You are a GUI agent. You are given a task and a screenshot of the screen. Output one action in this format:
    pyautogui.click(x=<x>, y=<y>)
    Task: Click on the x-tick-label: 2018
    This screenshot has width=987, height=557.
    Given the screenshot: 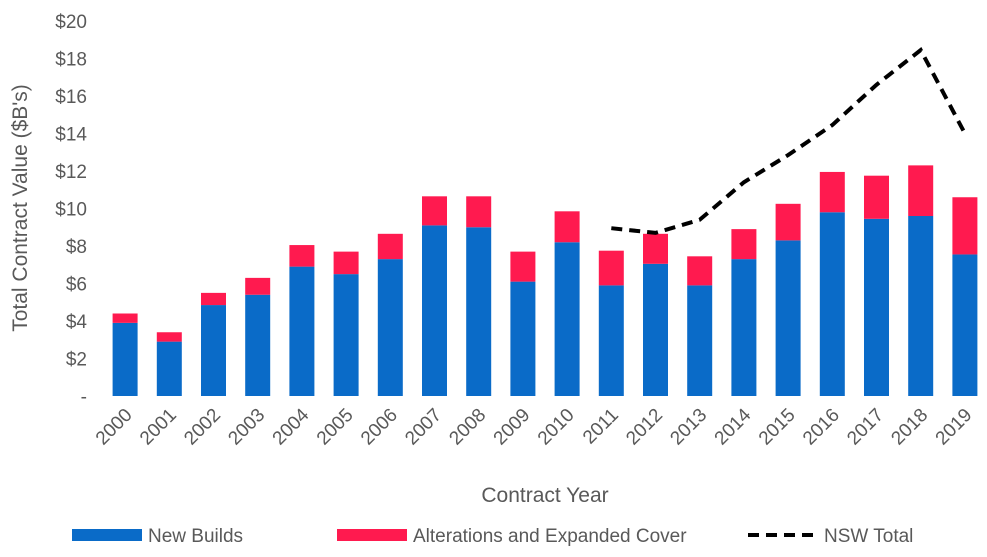 What is the action you would take?
    pyautogui.click(x=909, y=427)
    